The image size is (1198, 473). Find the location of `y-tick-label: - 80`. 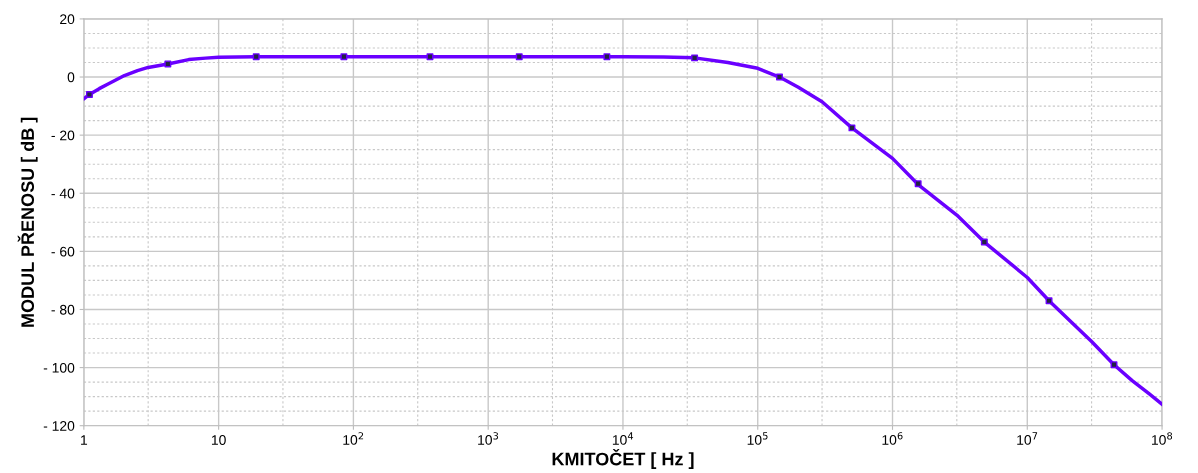

y-tick-label: - 80 is located at coordinates (63, 309).